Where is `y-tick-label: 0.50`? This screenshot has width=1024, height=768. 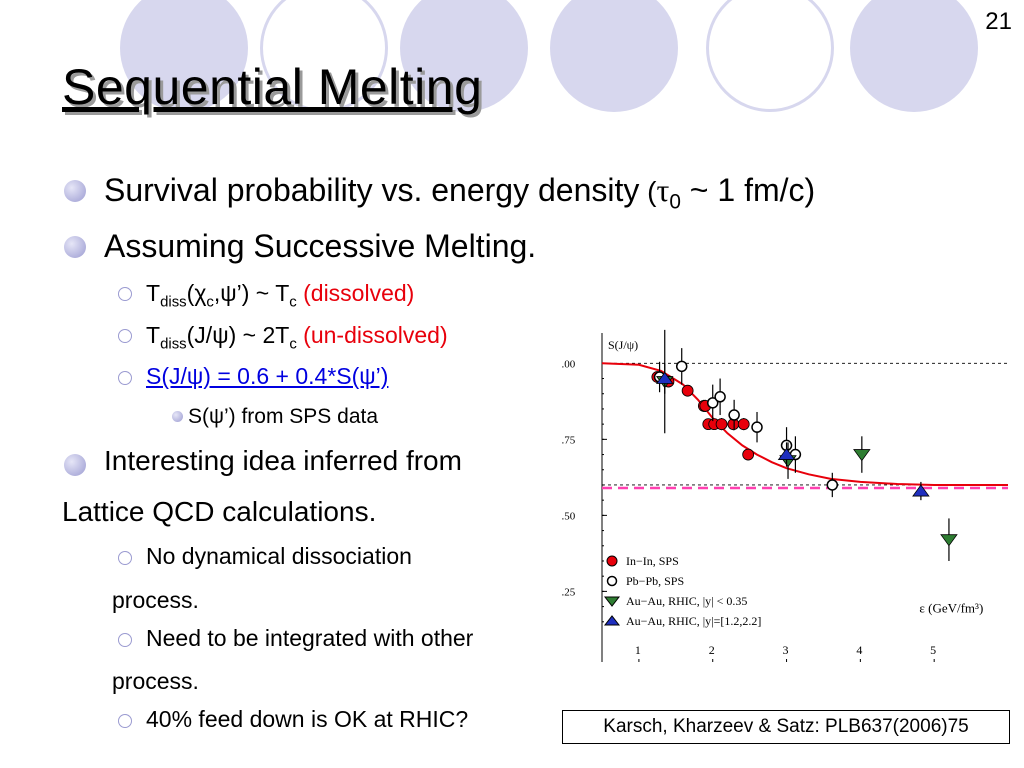 y-tick-label: 0.50 is located at coordinates (569, 516).